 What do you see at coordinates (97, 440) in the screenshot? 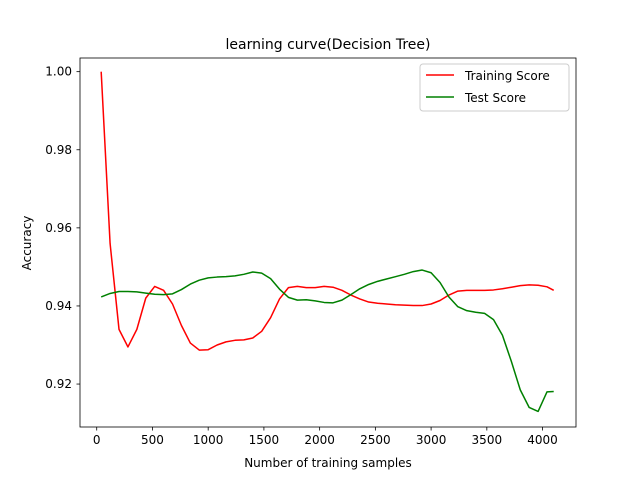
I see `x-tick-label: 0` at bounding box center [97, 440].